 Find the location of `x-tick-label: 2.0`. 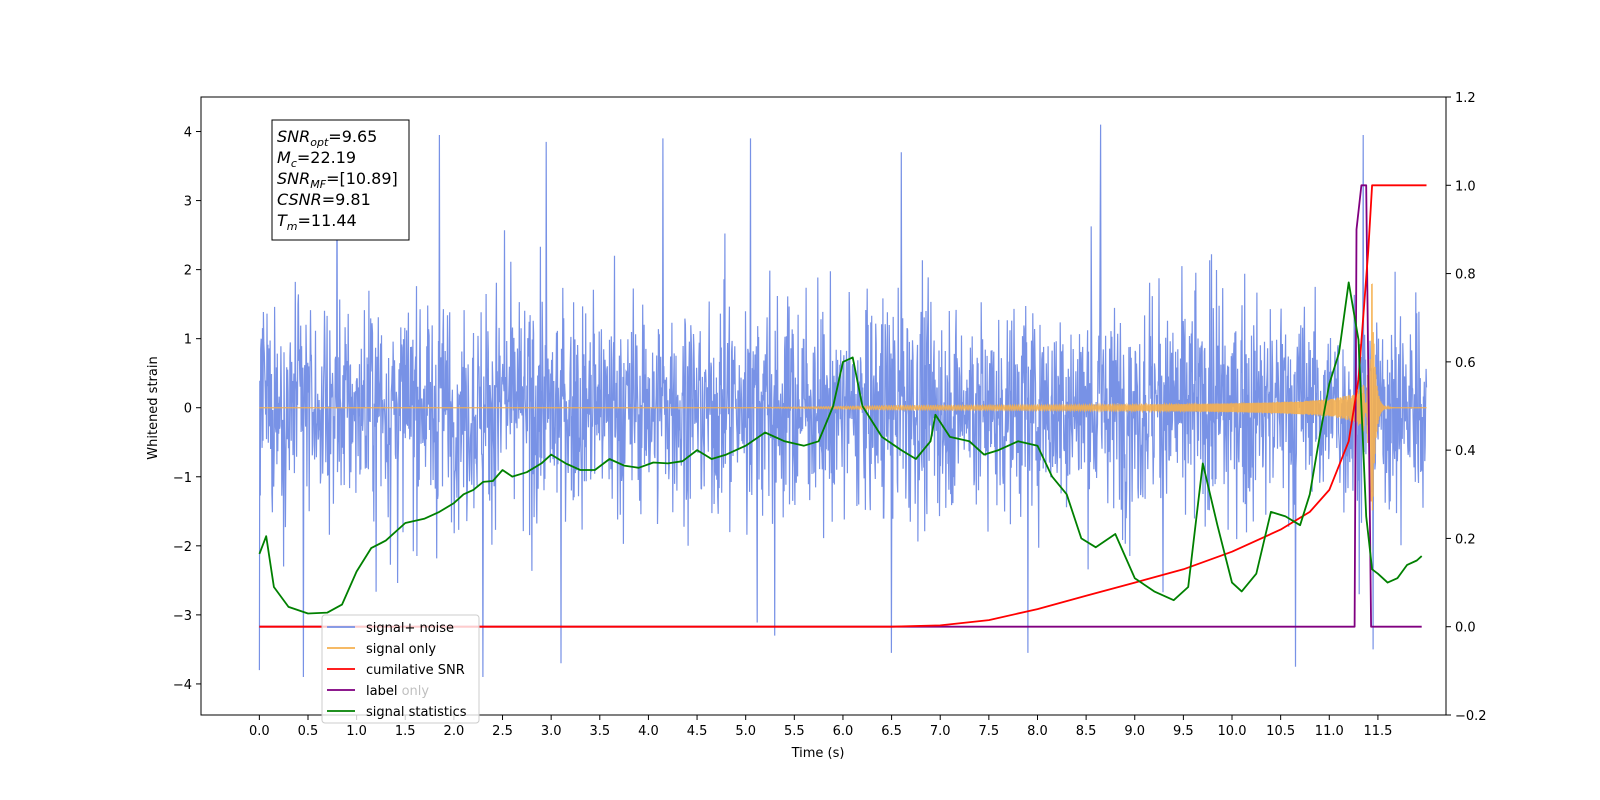

x-tick-label: 2.0 is located at coordinates (454, 731).